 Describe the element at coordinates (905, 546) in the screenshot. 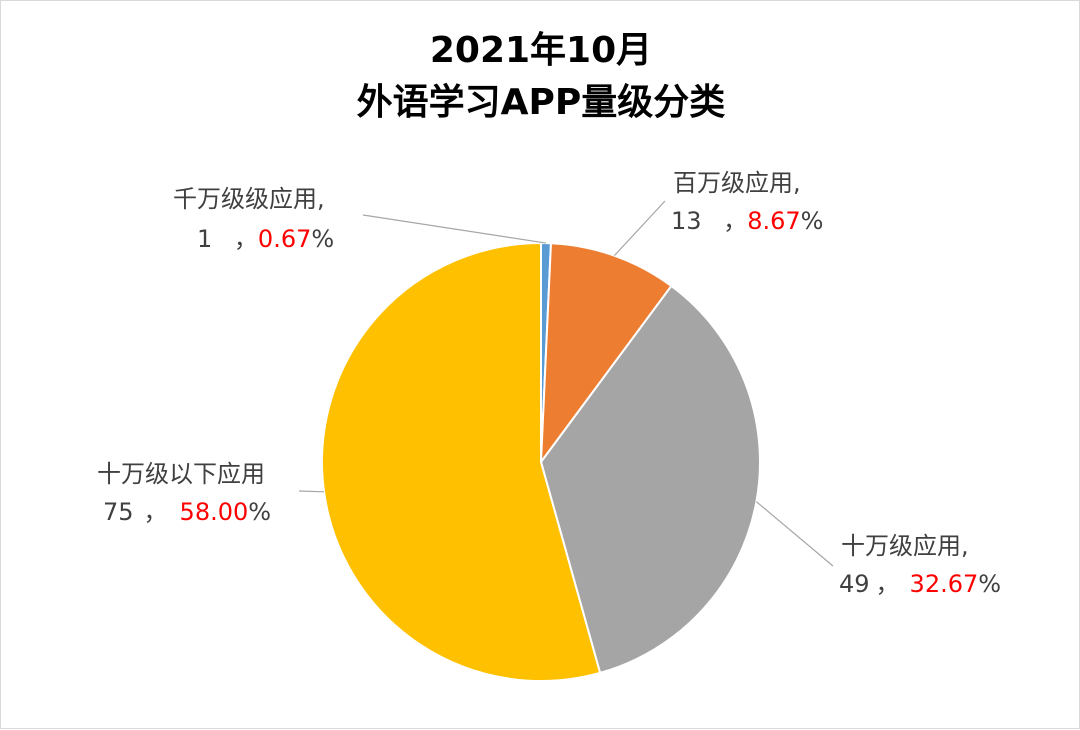

I see `slice-label-name-2: 十万级应用,` at that location.